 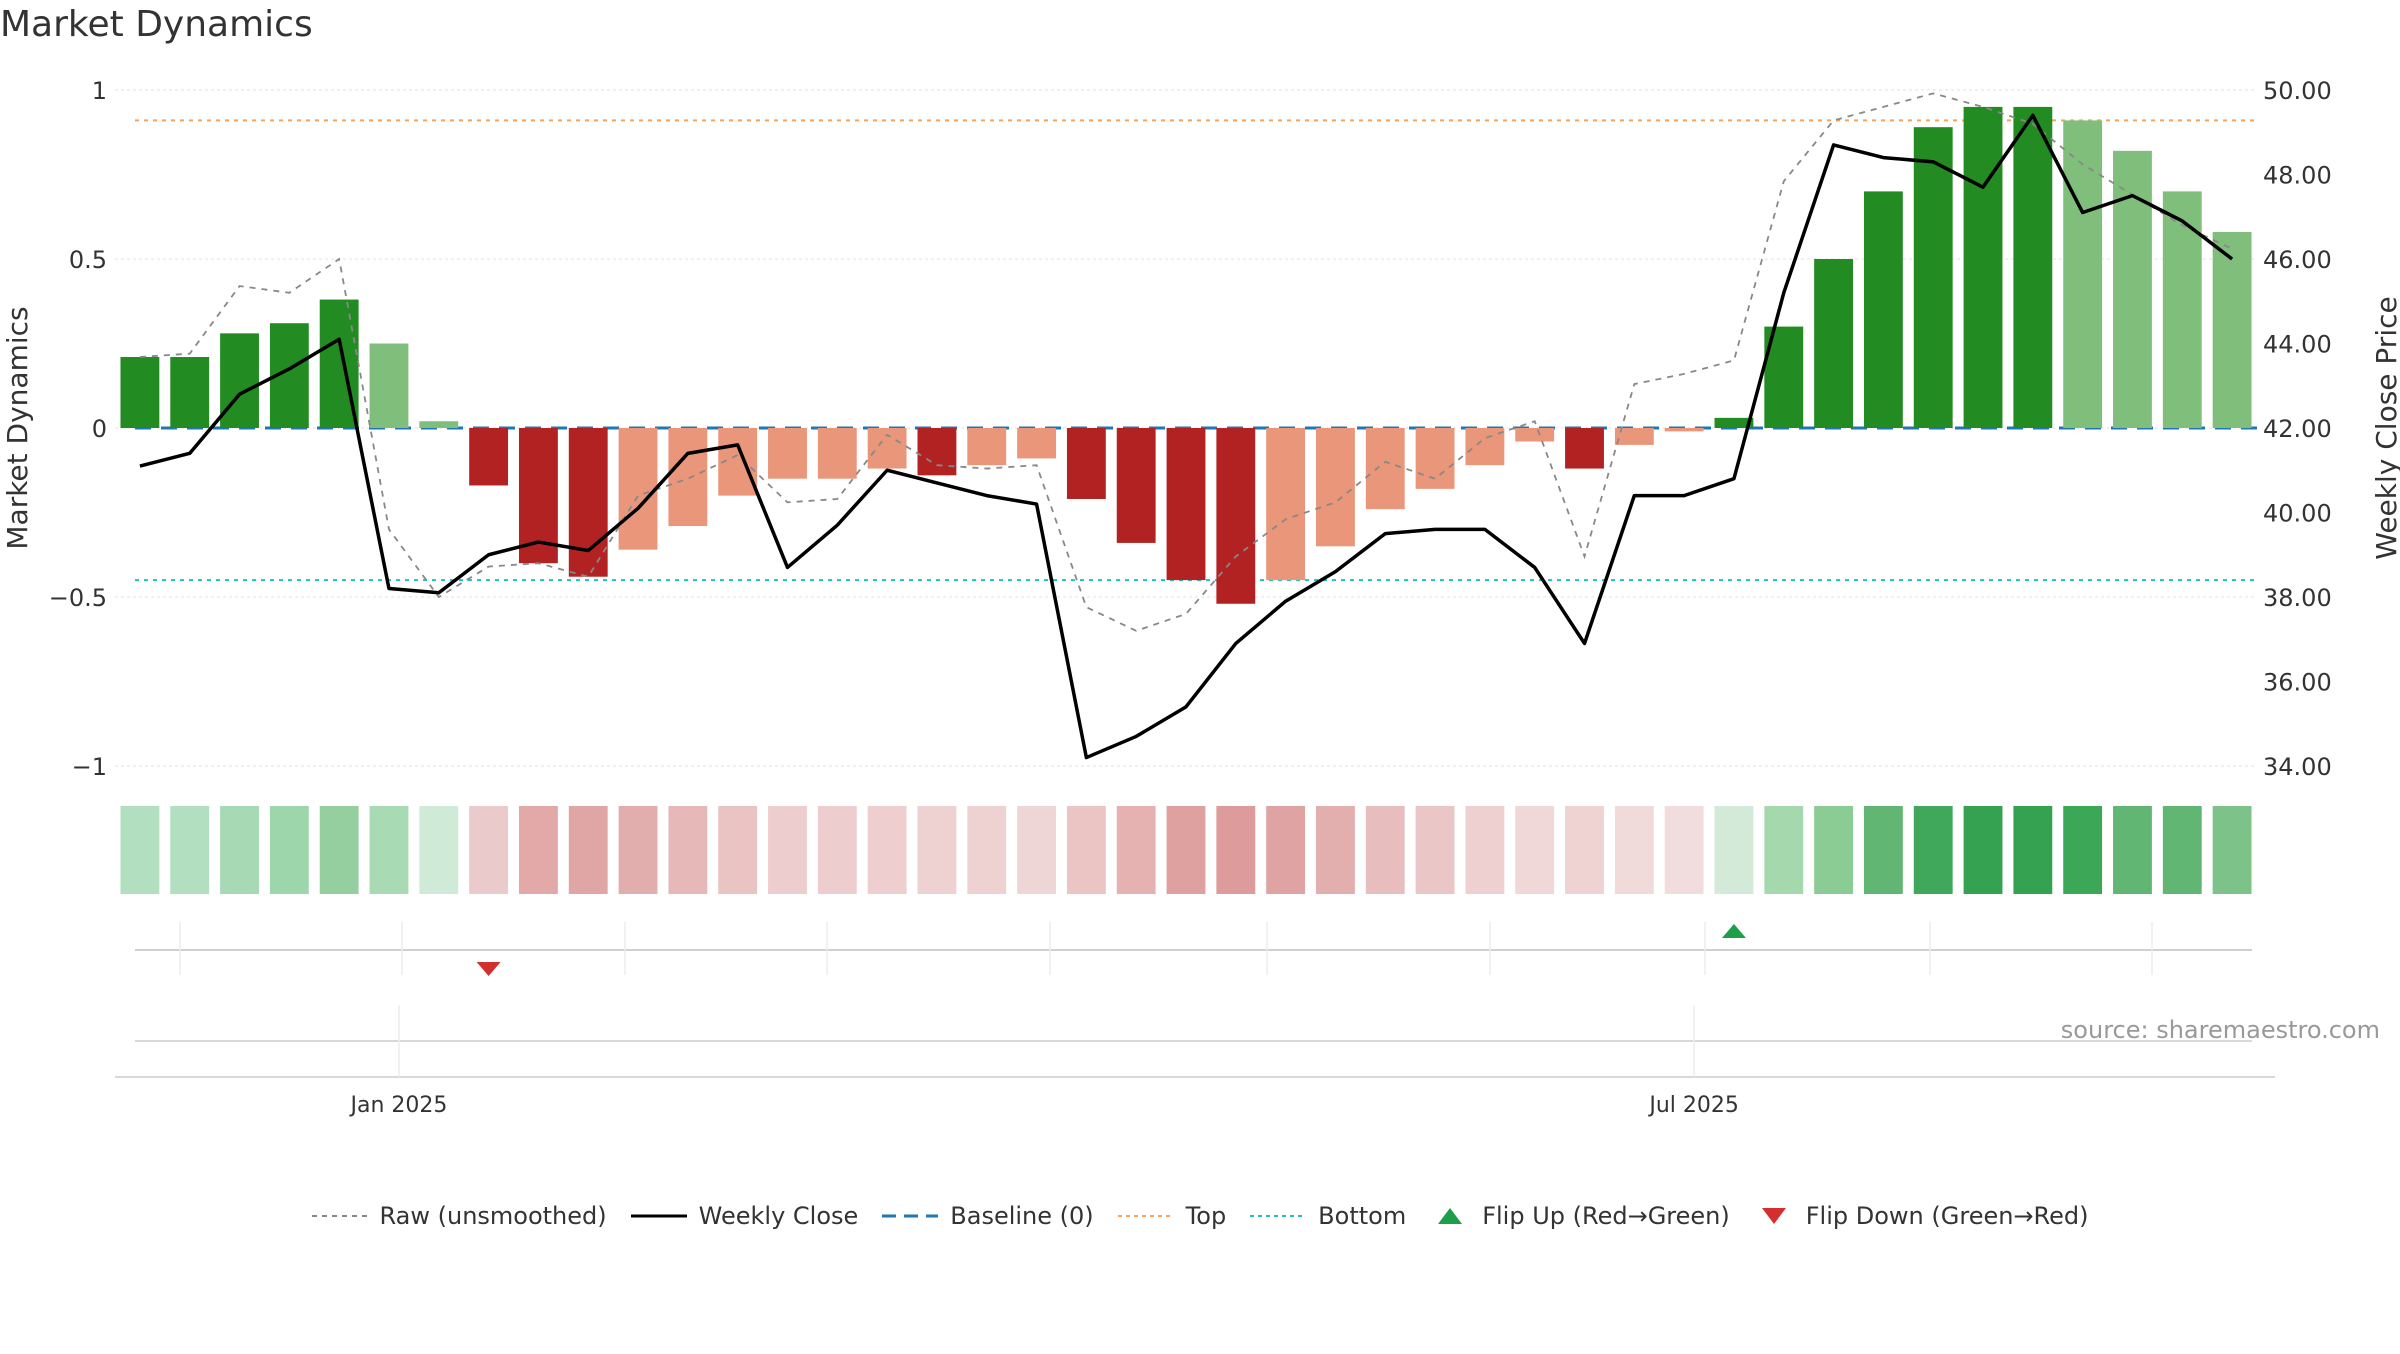 I want to click on y-axis-title: Market Dynamics, so click(x=17, y=427).